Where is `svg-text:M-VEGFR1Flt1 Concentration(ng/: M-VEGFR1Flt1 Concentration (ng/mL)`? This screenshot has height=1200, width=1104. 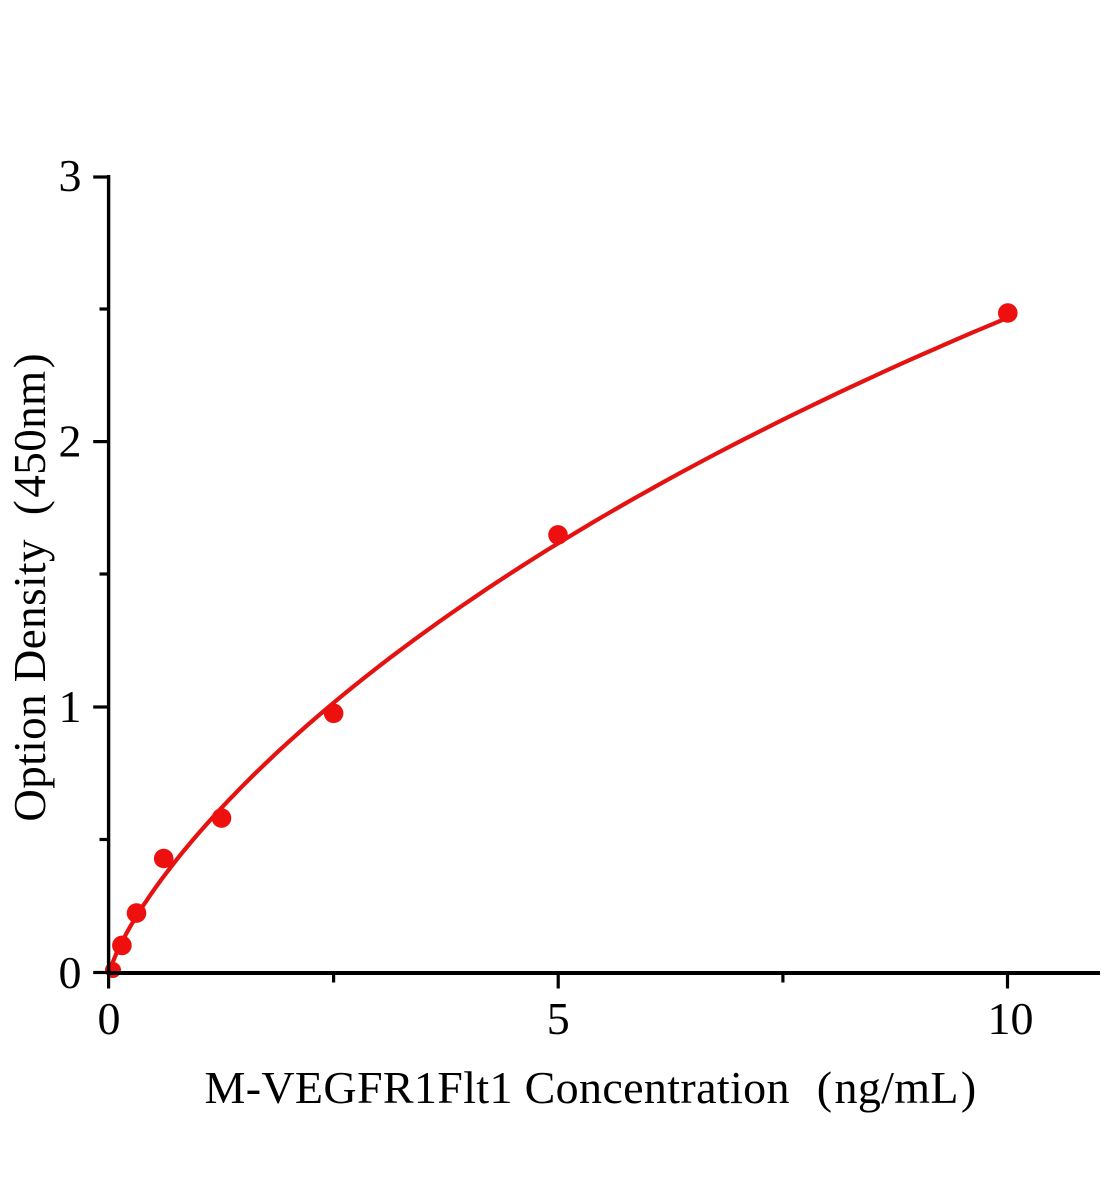 svg-text:M-VEGFR1Flt1 Concentration(ng/: M-VEGFR1Flt1 Concentration (ng/mL) is located at coordinates (590, 1087).